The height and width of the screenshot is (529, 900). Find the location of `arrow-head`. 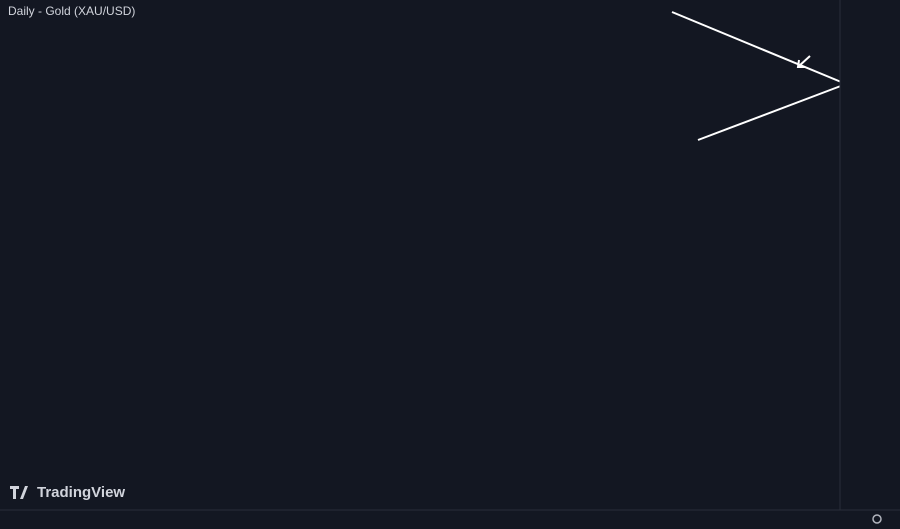

arrow-head is located at coordinates (800, 63).